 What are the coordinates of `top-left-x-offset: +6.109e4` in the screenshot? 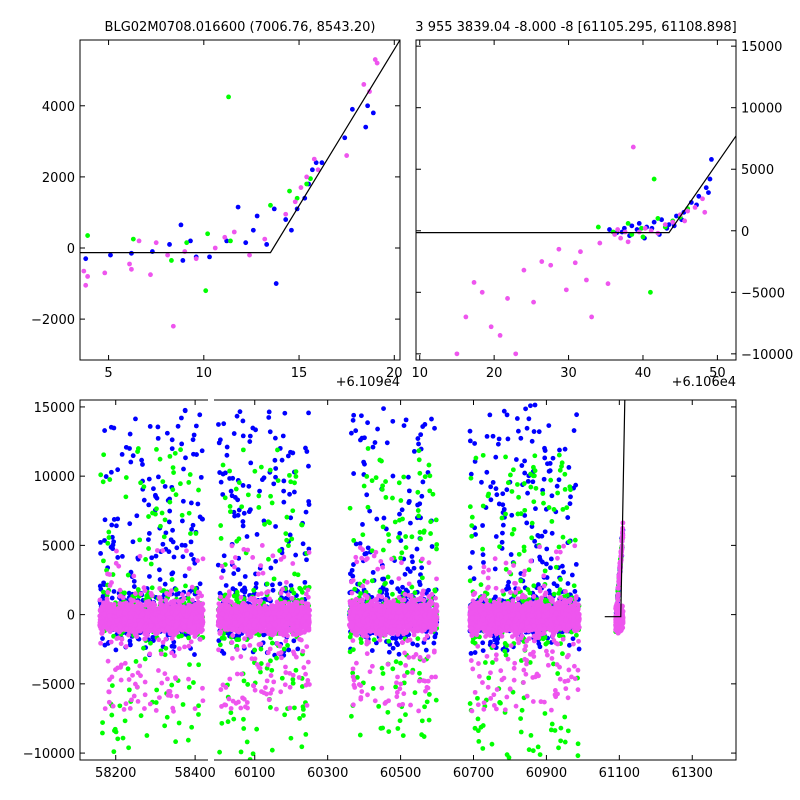 It's located at (368, 382).